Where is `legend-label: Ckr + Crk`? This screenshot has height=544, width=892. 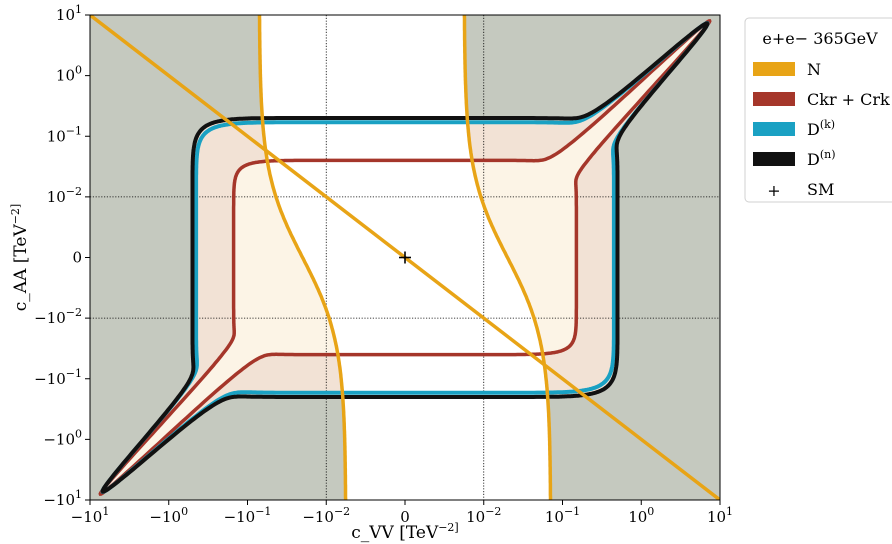 legend-label: Ckr + Crk is located at coordinates (848, 99).